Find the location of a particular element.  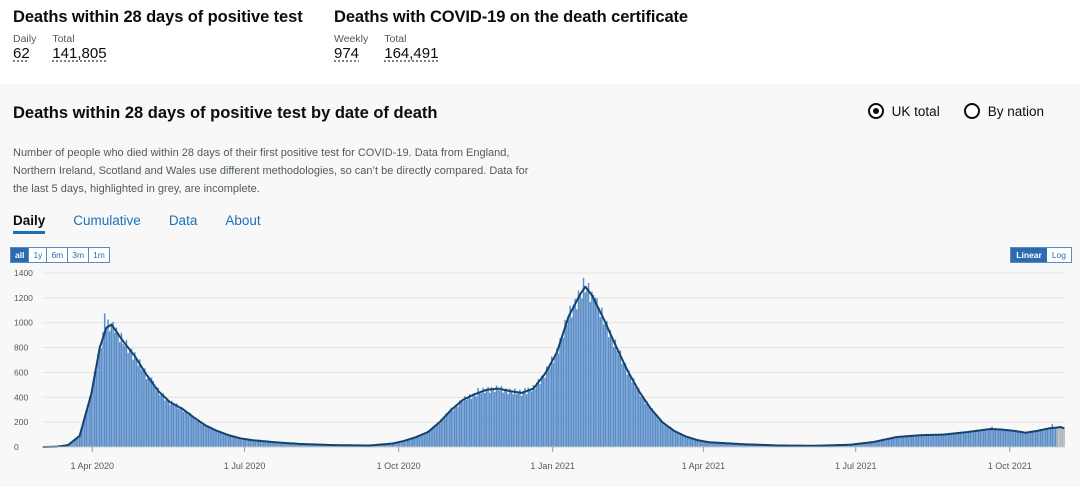

range-3m-button: 3m is located at coordinates (78, 255).